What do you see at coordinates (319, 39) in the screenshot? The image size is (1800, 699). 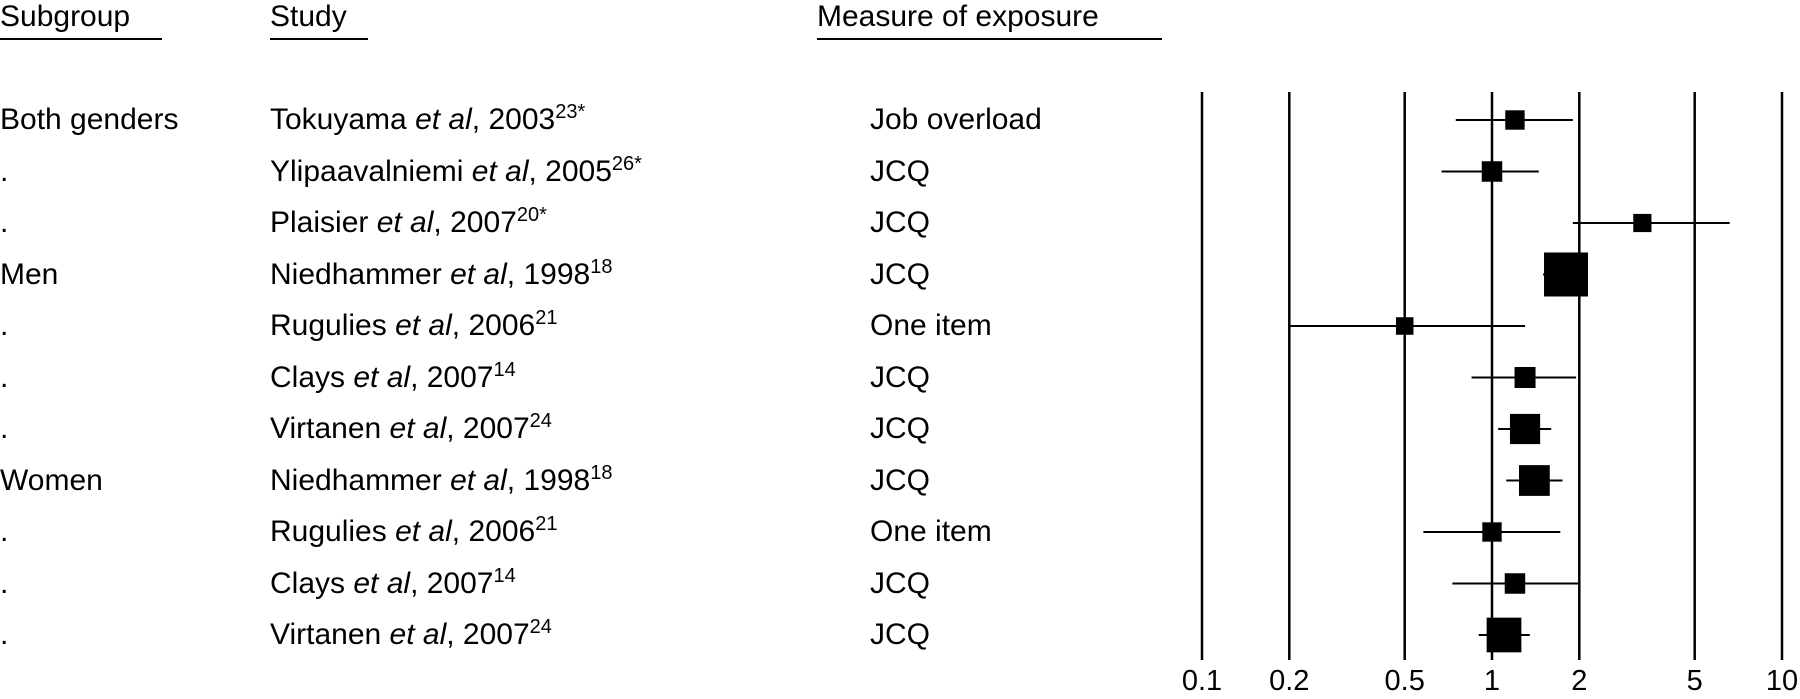 I see `header-study-underline` at bounding box center [319, 39].